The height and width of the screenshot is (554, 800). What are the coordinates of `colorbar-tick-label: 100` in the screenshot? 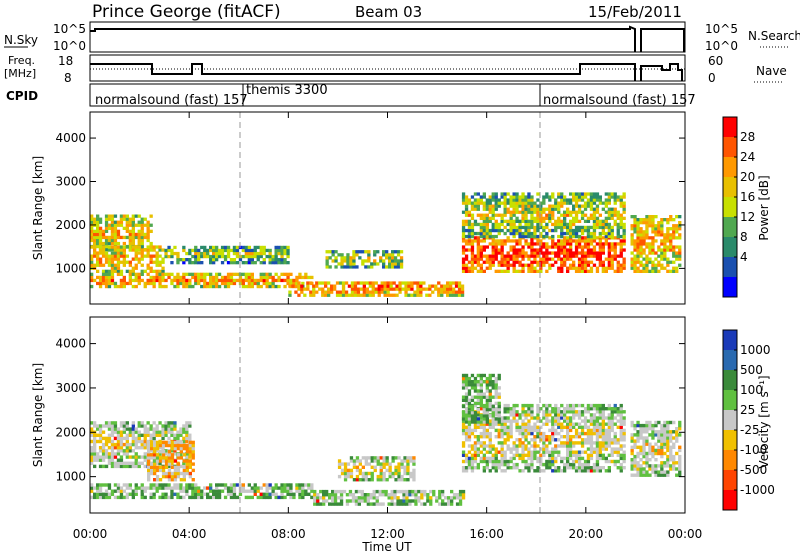 It's located at (751, 390).